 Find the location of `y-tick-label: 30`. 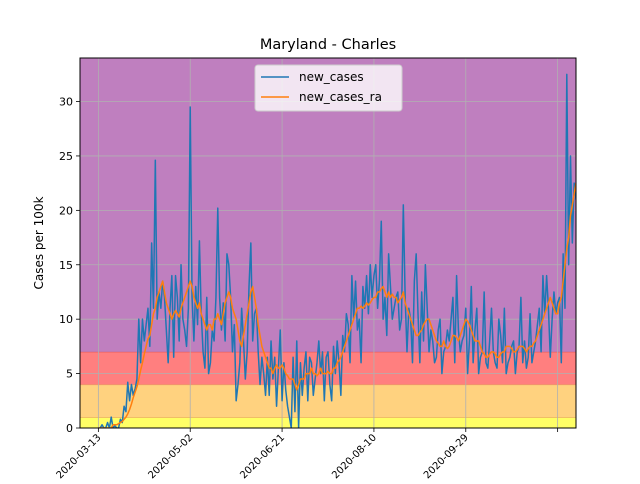

y-tick-label: 30 is located at coordinates (66, 102).